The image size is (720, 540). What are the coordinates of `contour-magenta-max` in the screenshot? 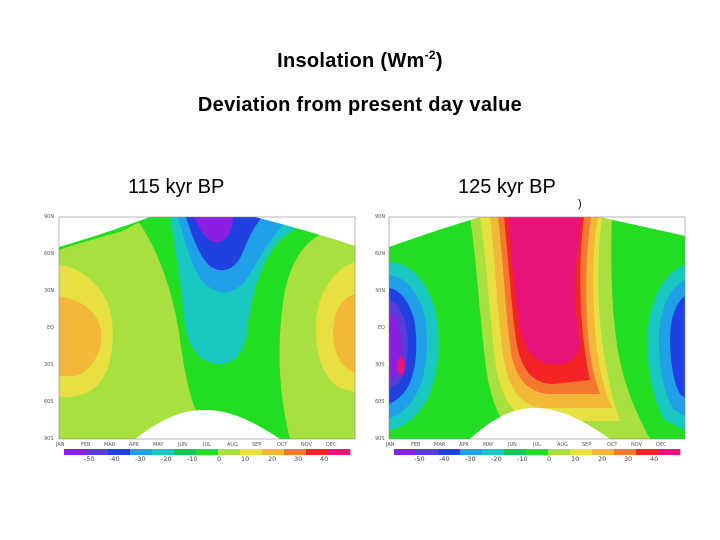 It's located at (544, 291).